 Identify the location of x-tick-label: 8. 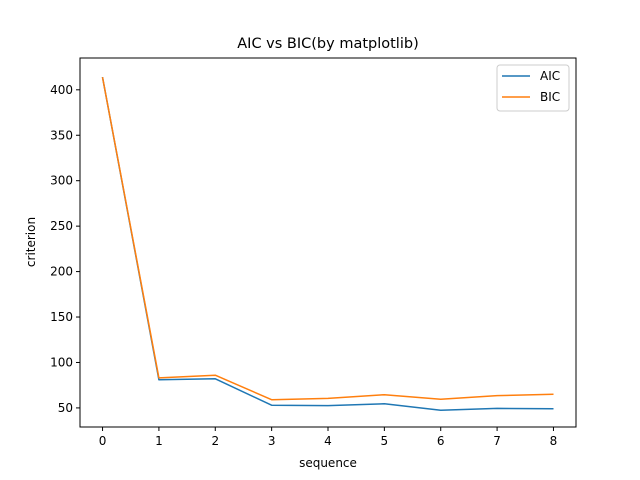
(554, 441).